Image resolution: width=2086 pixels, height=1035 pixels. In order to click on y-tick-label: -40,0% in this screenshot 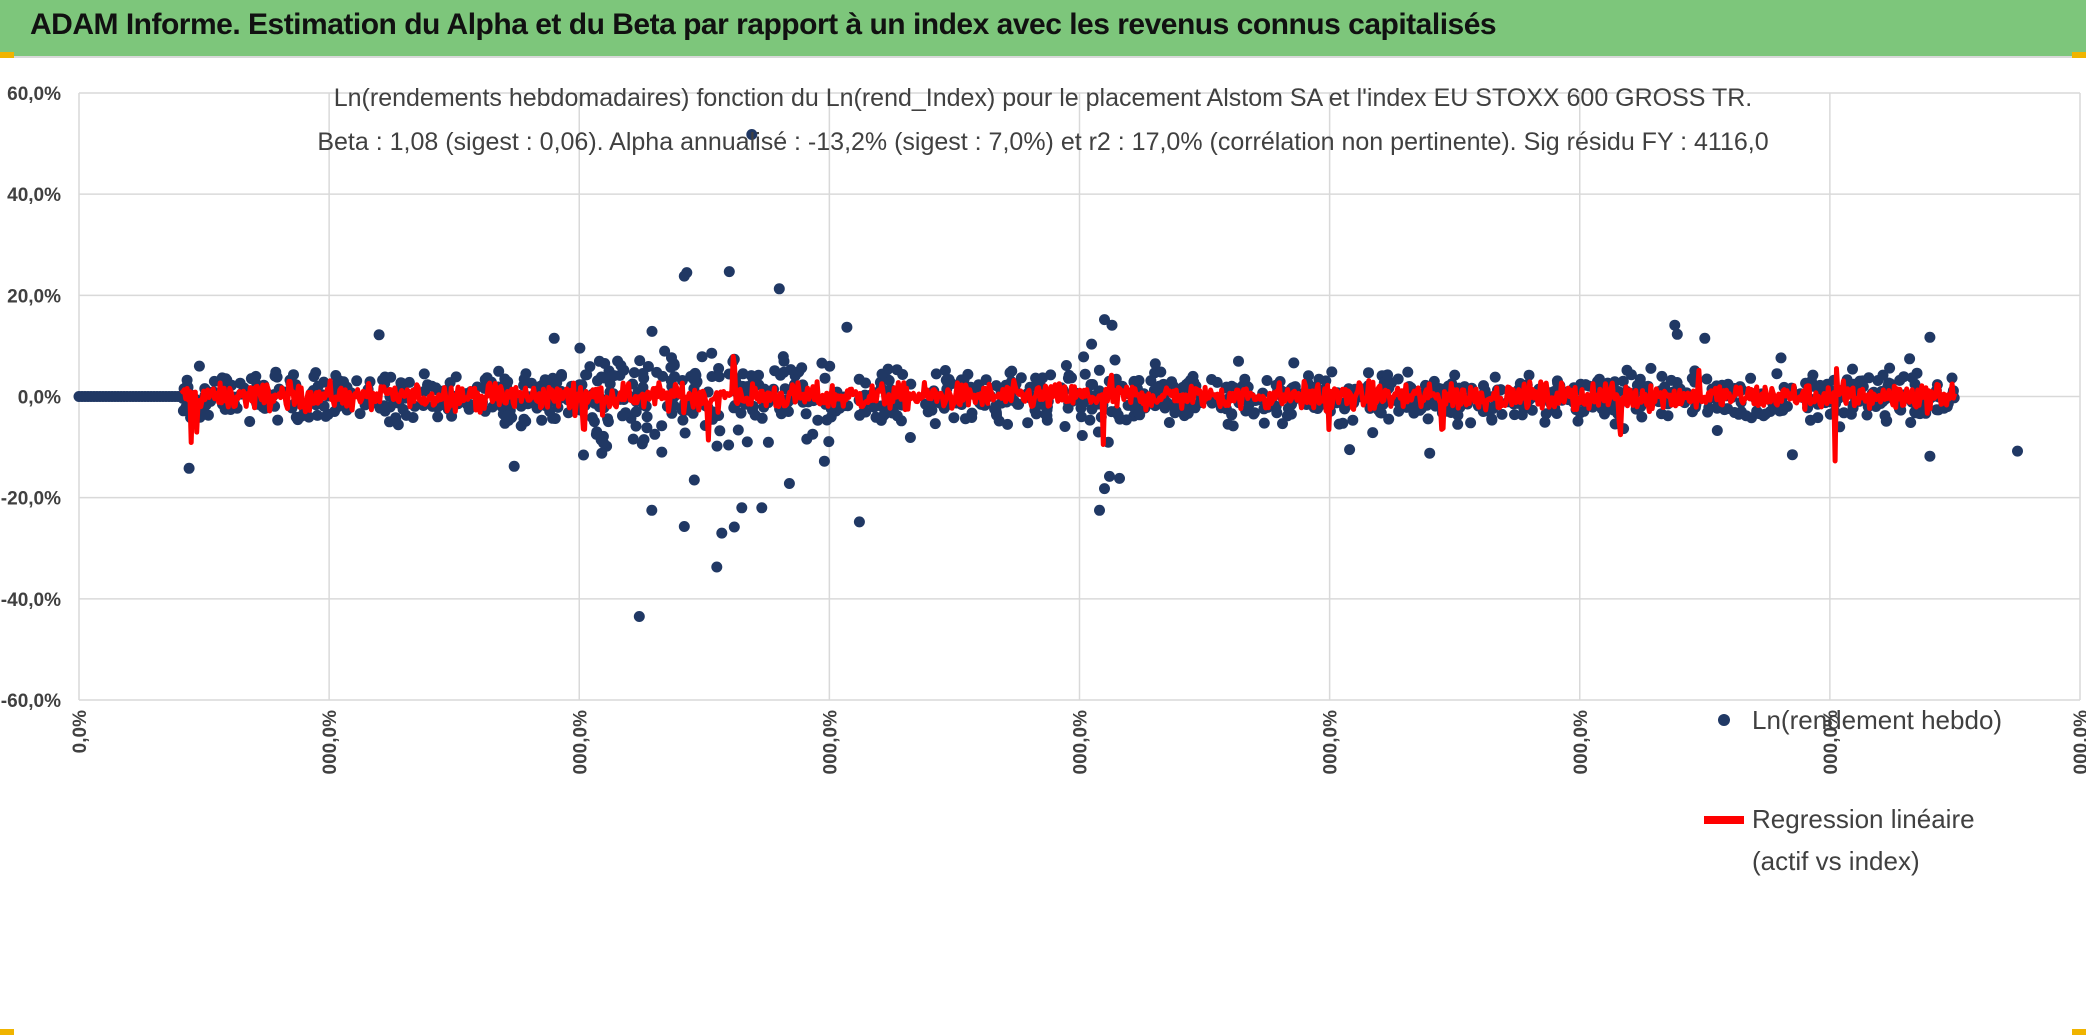, I will do `click(31, 600)`.